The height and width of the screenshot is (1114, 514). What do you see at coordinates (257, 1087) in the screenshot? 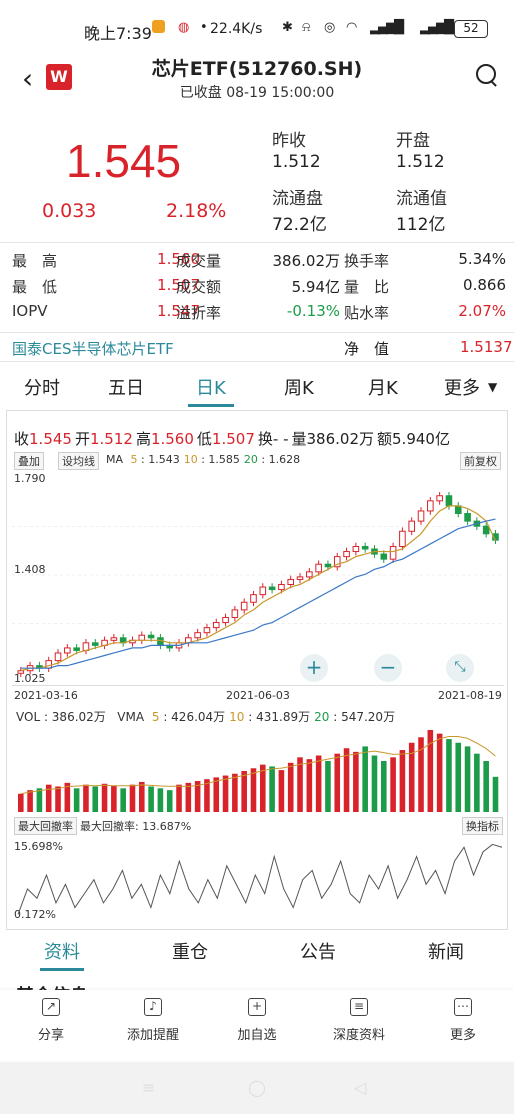
I see `home-icon: ◯` at bounding box center [257, 1087].